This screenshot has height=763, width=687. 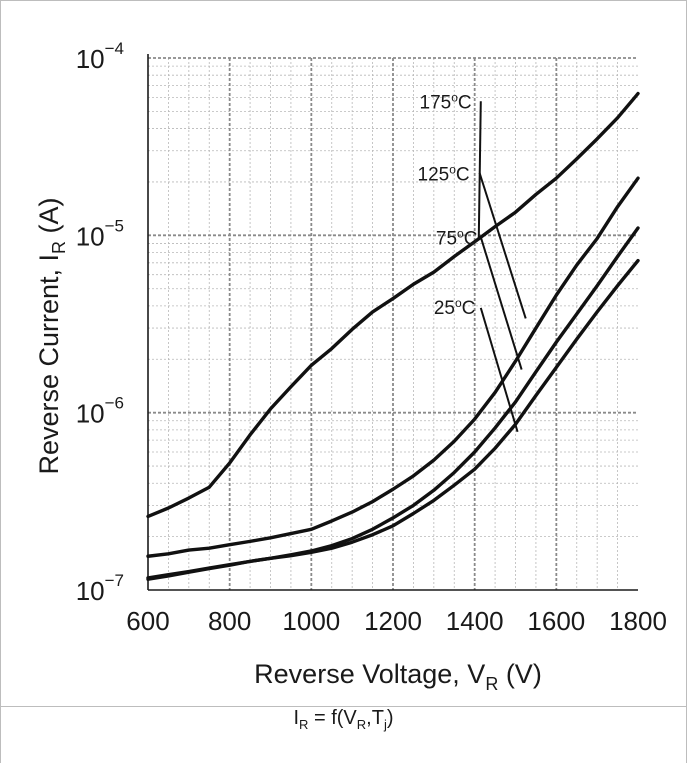 I want to click on y-axis-title: Reverse Current, IR (A), so click(x=51, y=335).